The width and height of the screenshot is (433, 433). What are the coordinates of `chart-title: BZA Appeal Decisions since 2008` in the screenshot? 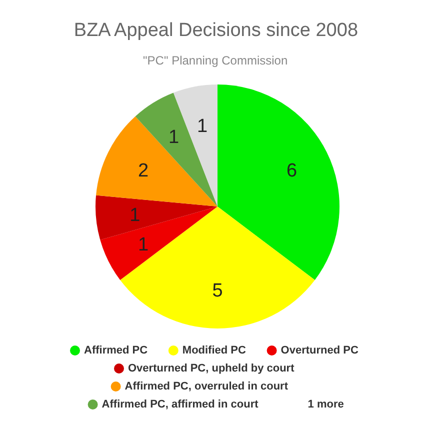 It's located at (216, 30).